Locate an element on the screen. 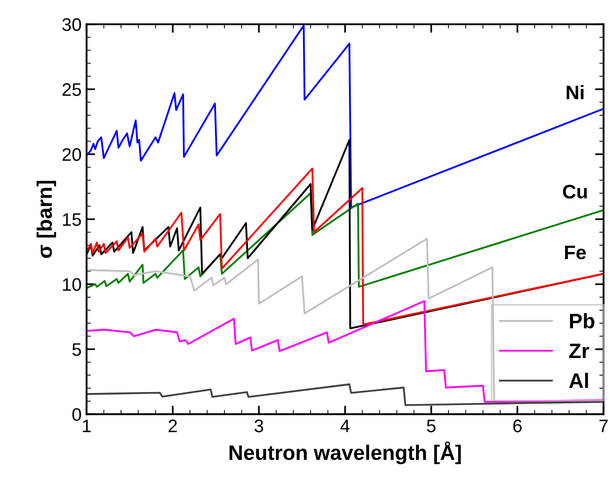 The height and width of the screenshot is (485, 614). x-tick-label: 3 is located at coordinates (259, 426).